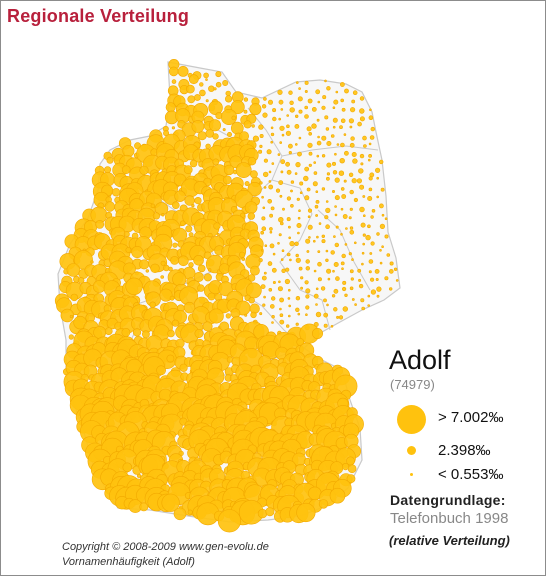  Describe the element at coordinates (471, 417) in the screenshot. I see `legend-level-large: > 7.002‰` at that location.